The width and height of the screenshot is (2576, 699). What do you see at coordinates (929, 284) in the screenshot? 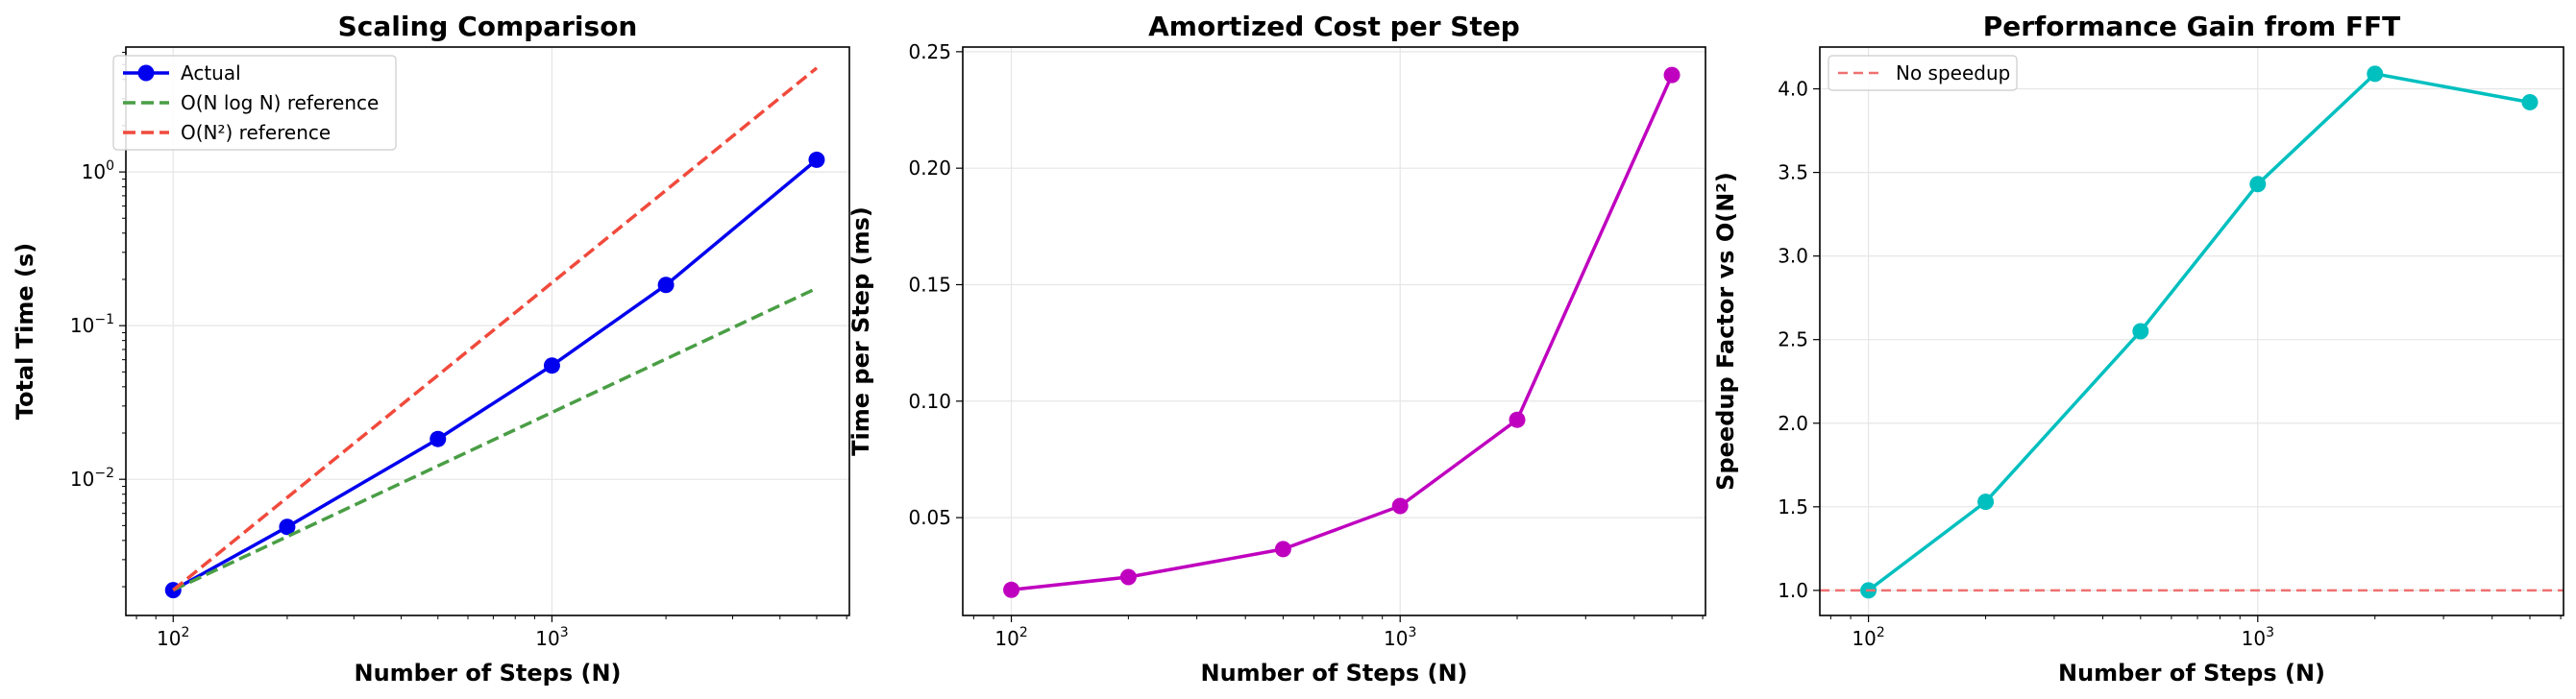
I see `y-tick-label: 0.15` at bounding box center [929, 284].